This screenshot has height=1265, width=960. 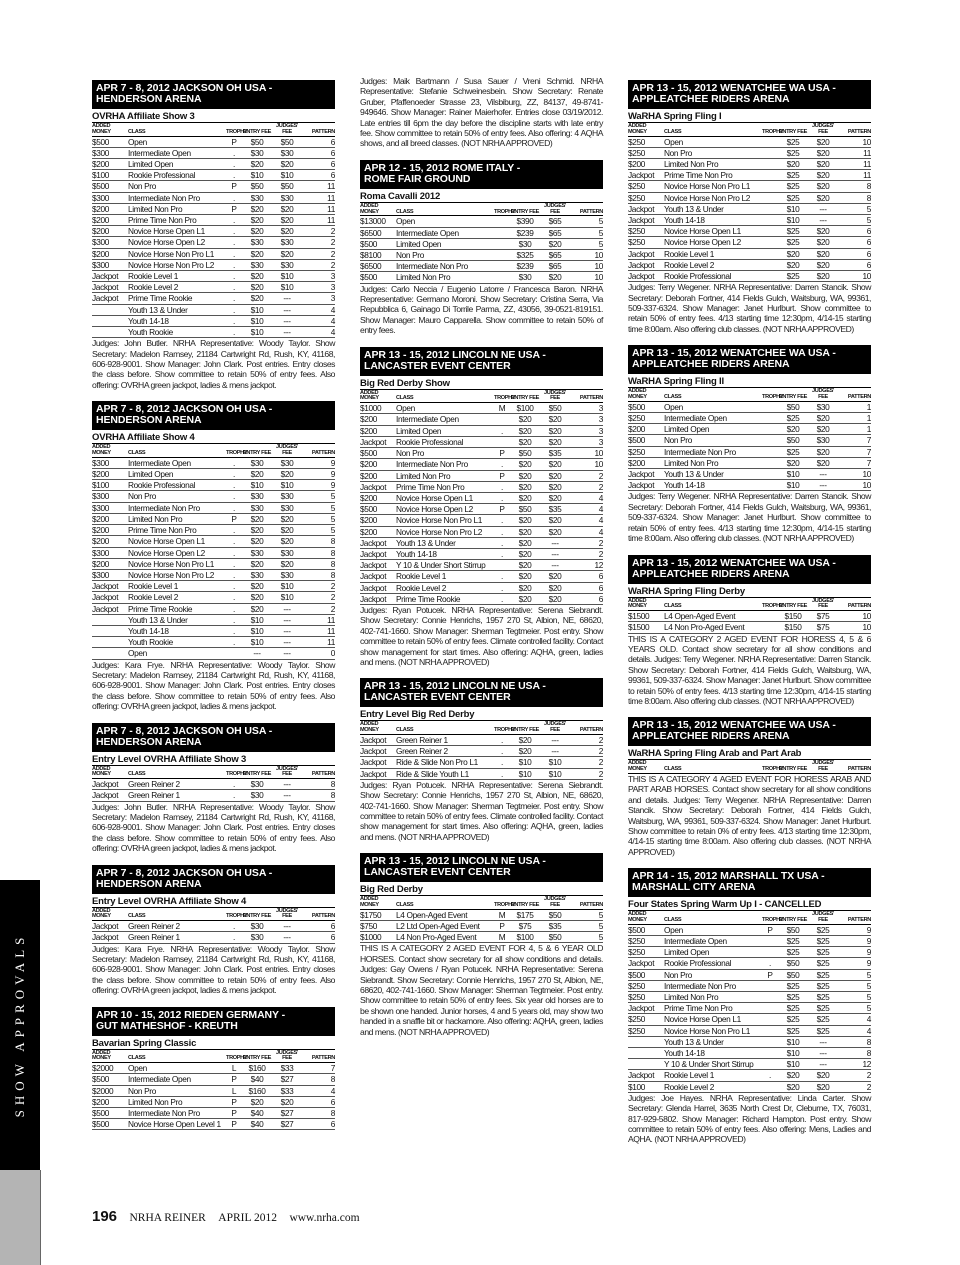 What do you see at coordinates (749, 407) in the screenshot?
I see `table-row: $500 Open $50 $30 1` at bounding box center [749, 407].